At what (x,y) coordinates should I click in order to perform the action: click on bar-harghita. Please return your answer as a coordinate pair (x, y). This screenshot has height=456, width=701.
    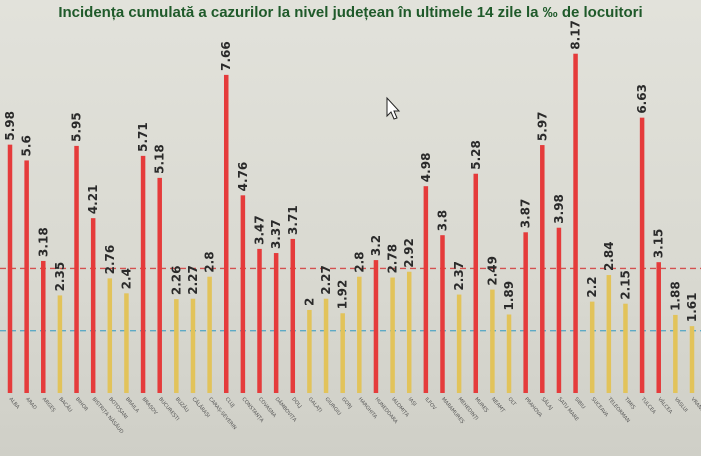
    Looking at the image, I should click on (359, 334).